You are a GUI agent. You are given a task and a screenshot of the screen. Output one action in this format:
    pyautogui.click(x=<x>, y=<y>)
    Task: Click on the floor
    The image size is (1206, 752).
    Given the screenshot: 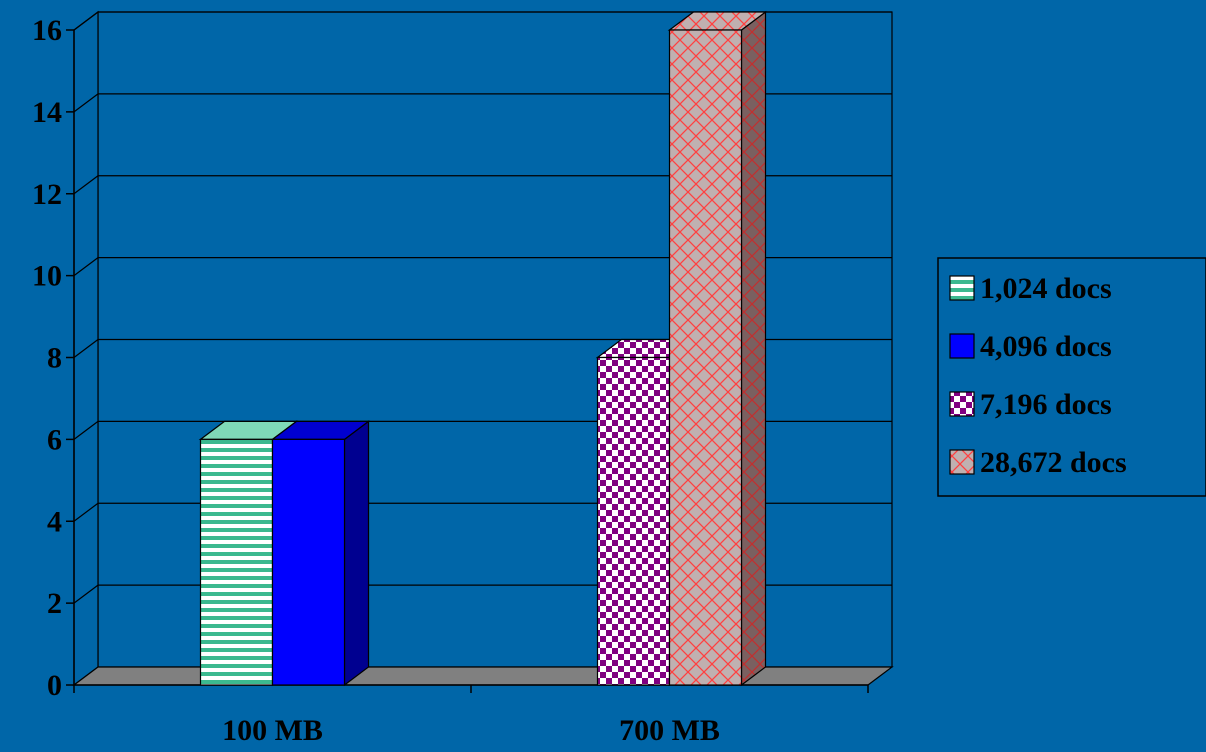 What is the action you would take?
    pyautogui.click(x=483, y=676)
    